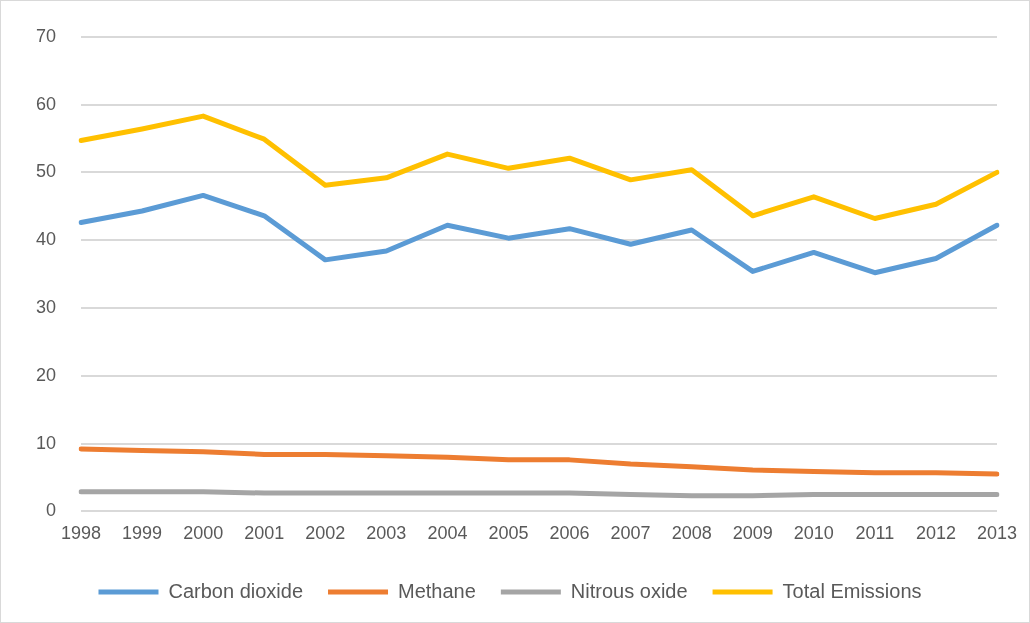 The image size is (1030, 623). What do you see at coordinates (875, 533) in the screenshot?
I see `x-tick-label: 2011` at bounding box center [875, 533].